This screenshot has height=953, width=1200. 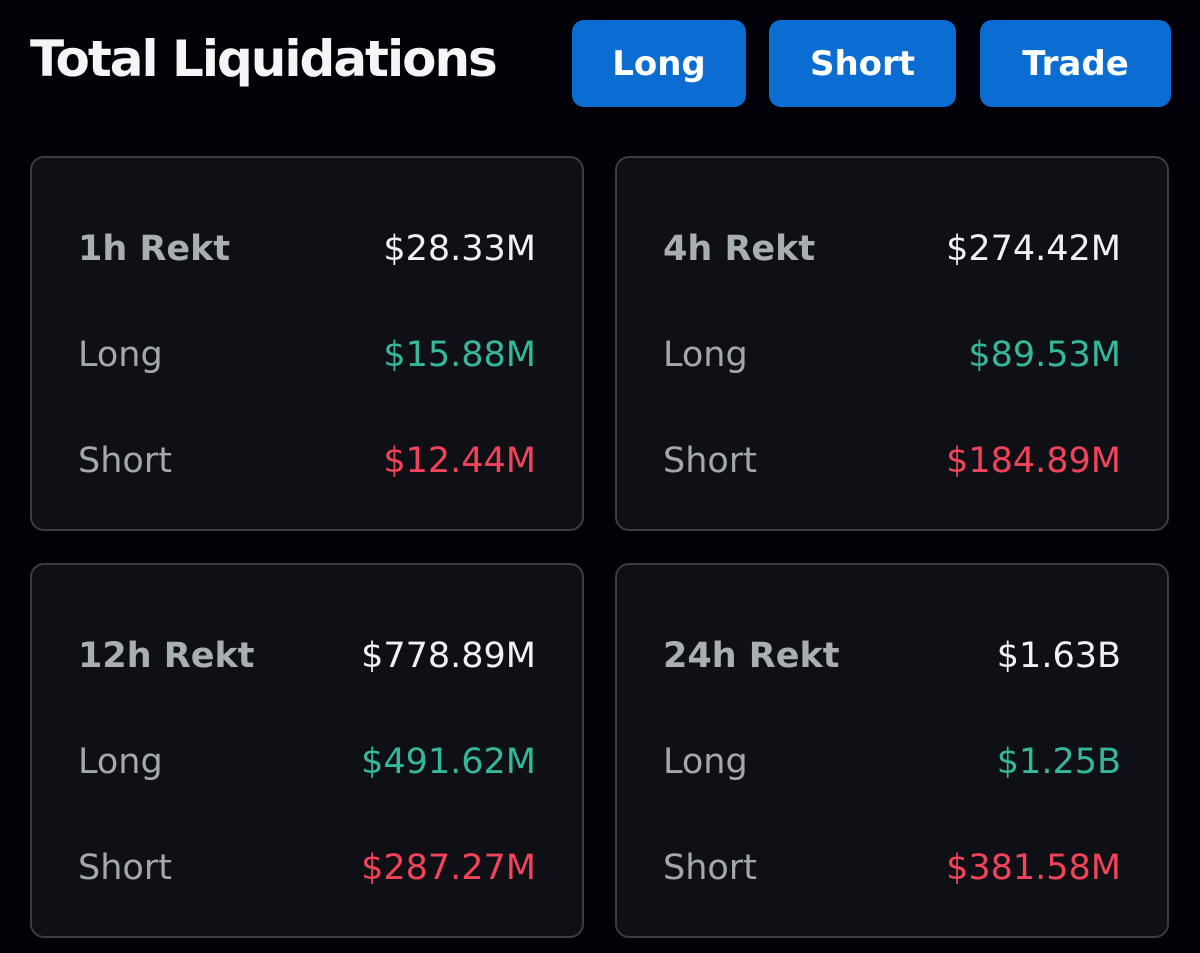 What do you see at coordinates (459, 461) in the screenshot?
I see `stat-value: $12.44M` at bounding box center [459, 461].